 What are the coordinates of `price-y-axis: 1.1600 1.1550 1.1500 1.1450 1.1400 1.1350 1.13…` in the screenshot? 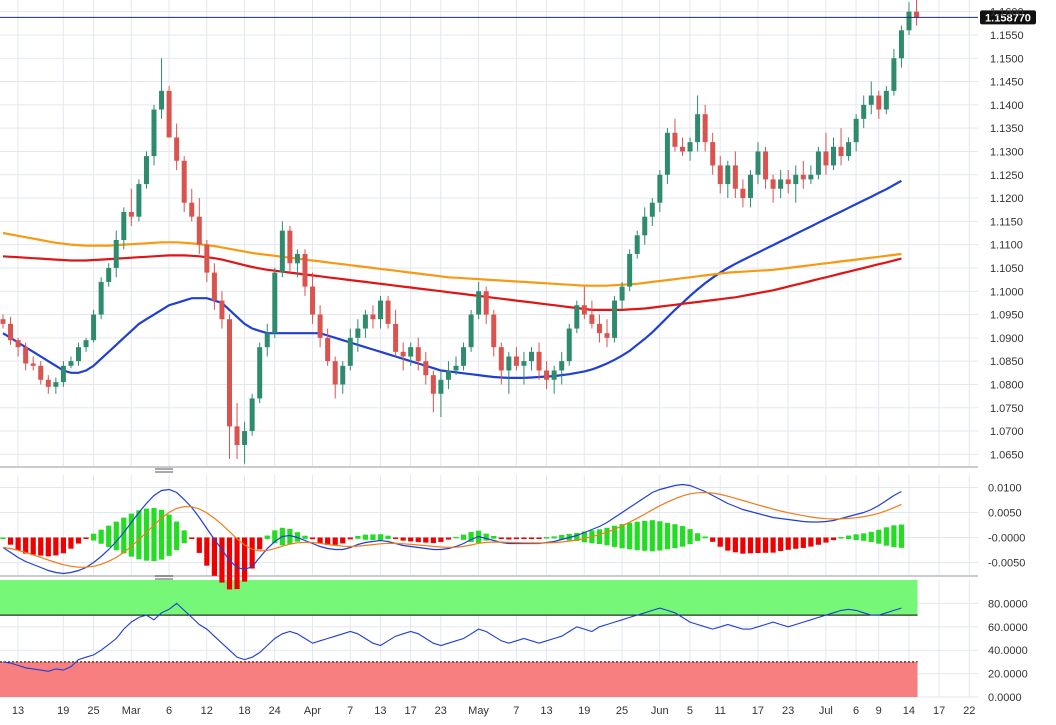 It's located at (1007, 234).